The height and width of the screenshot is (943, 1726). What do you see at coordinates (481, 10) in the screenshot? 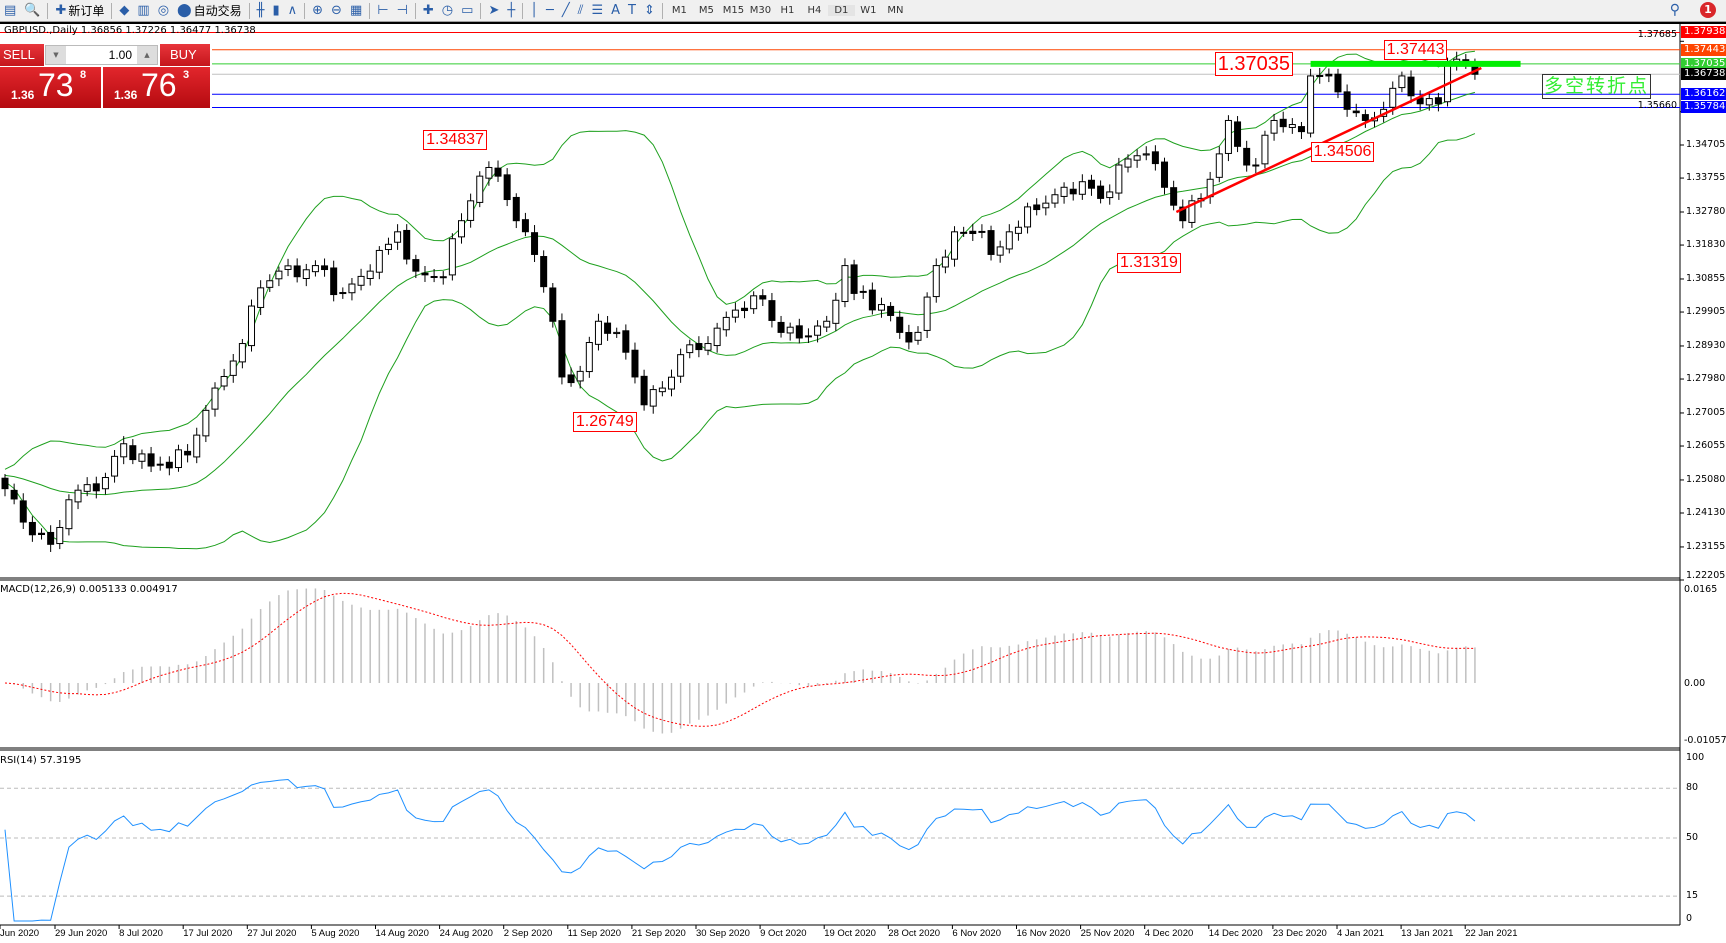
I see `toolbar-separator` at bounding box center [481, 10].